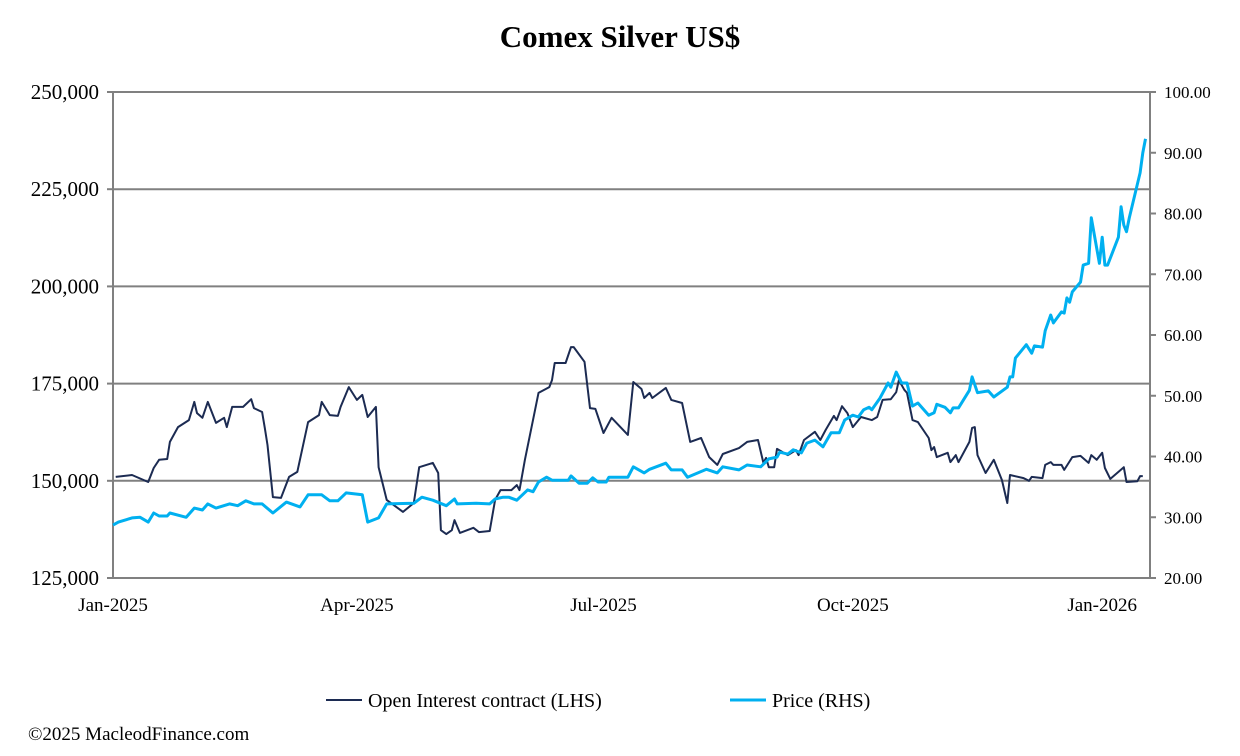 This screenshot has width=1240, height=756. I want to click on left-tick-label: 125,000, so click(65, 578).